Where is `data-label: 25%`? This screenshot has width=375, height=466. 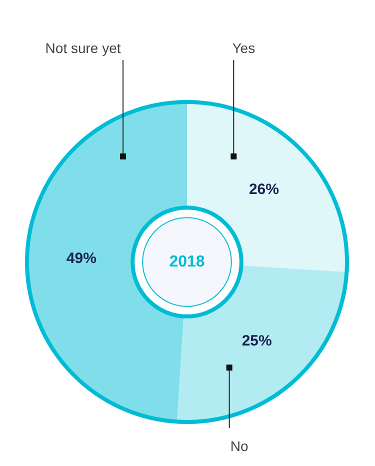 data-label: 25% is located at coordinates (257, 341).